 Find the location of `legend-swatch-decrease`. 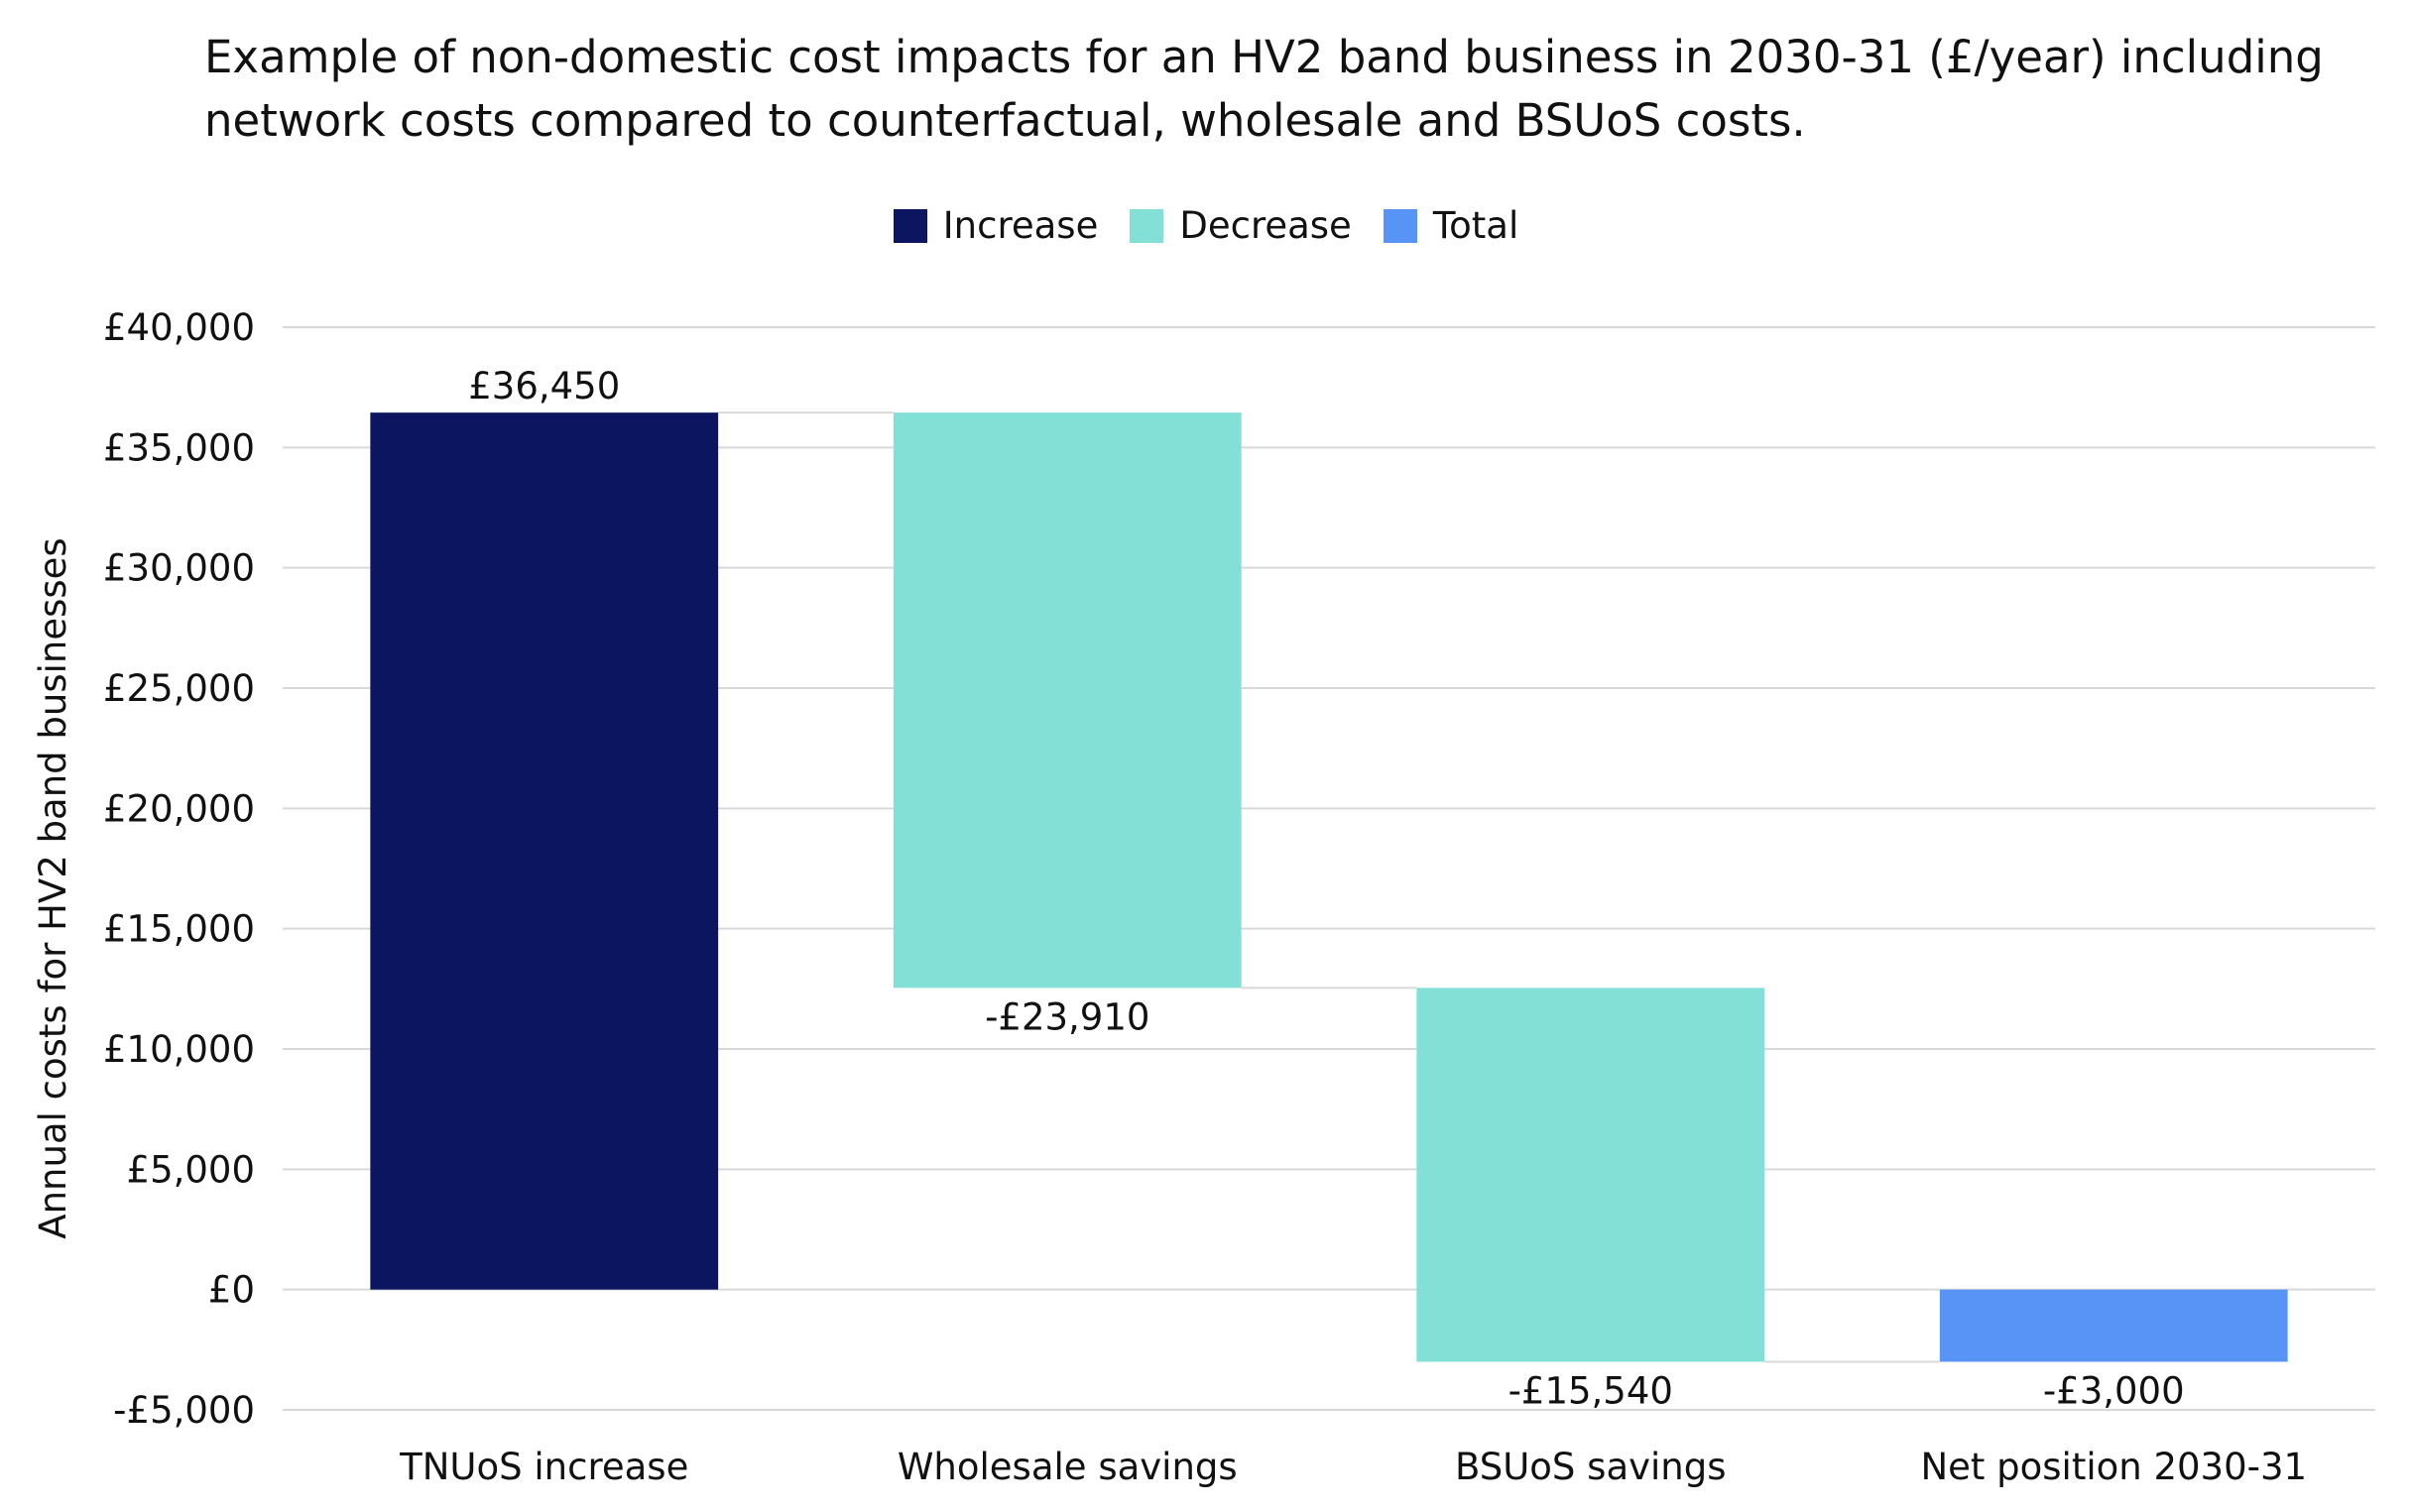

legend-swatch-decrease is located at coordinates (1147, 225).